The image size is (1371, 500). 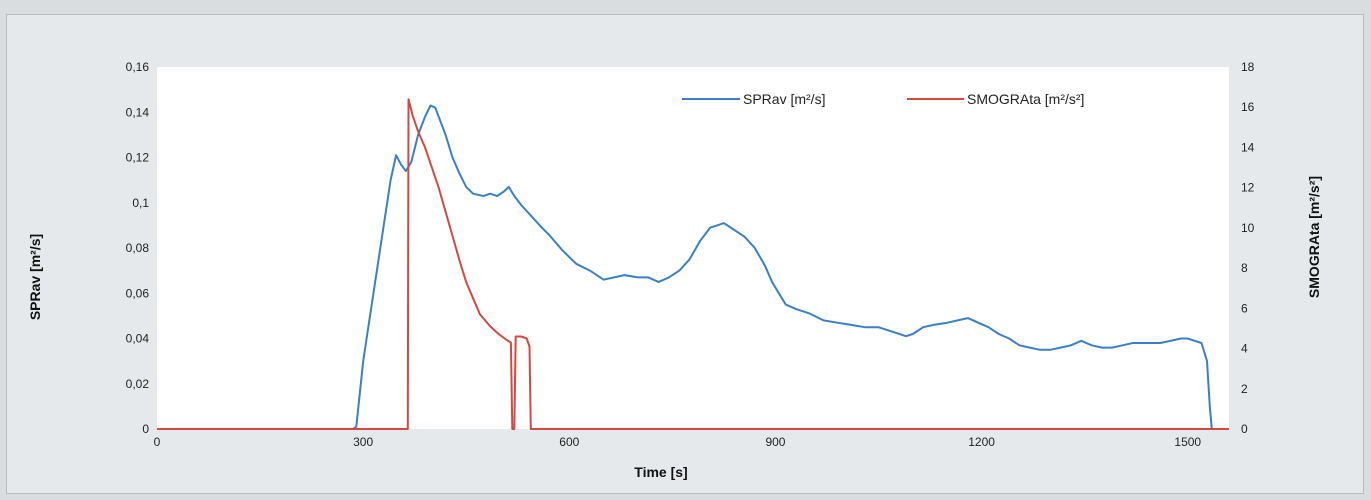 What do you see at coordinates (140, 203) in the screenshot?
I see `y-tick-label: 0,1` at bounding box center [140, 203].